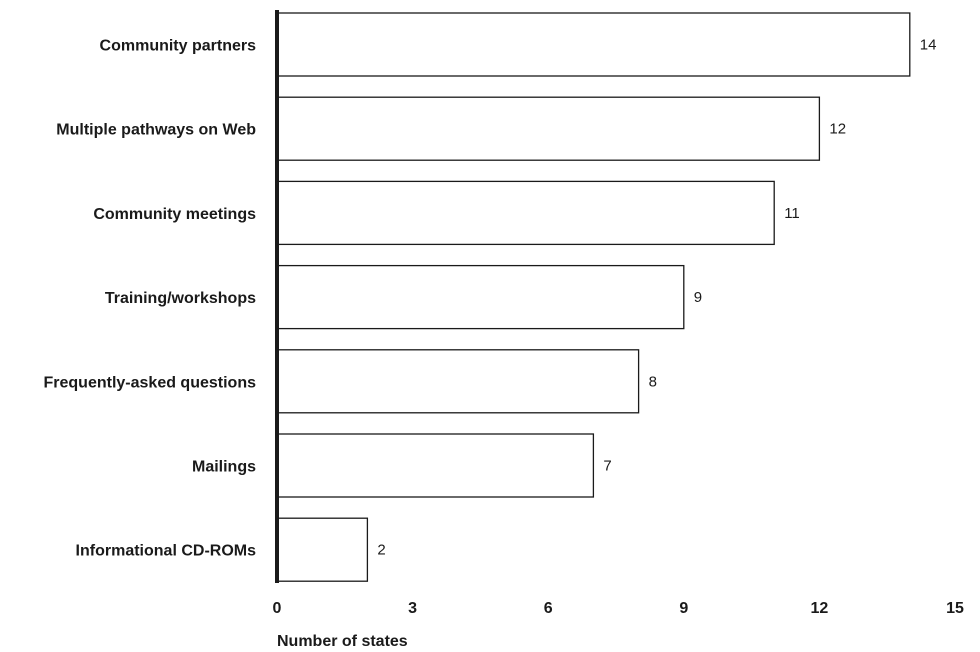 The image size is (980, 652). I want to click on category-label-5: Mailings, so click(224, 467).